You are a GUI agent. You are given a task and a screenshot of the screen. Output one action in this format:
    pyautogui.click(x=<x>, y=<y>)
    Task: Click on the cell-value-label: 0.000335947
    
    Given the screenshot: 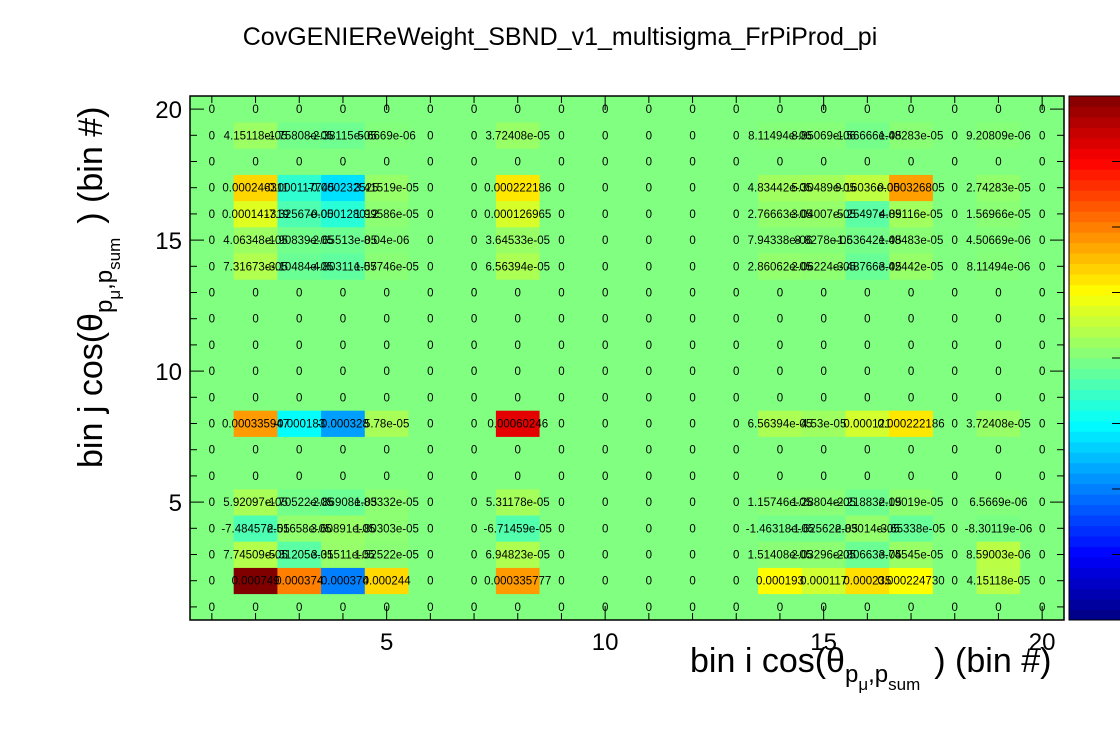 What is the action you would take?
    pyautogui.click(x=255, y=425)
    